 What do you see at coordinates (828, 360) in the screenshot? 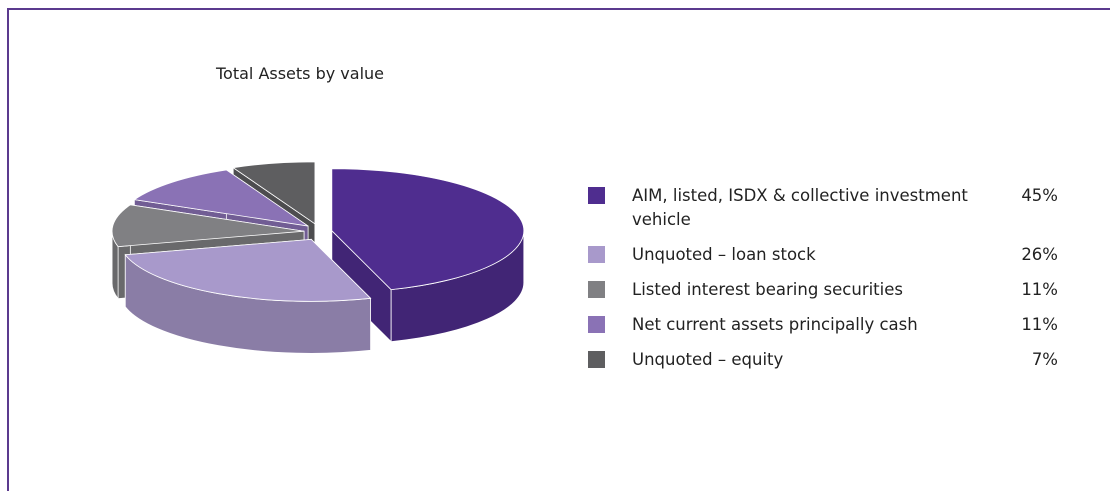
I see `legend-item: Unquoted – equity 7%` at bounding box center [828, 360].